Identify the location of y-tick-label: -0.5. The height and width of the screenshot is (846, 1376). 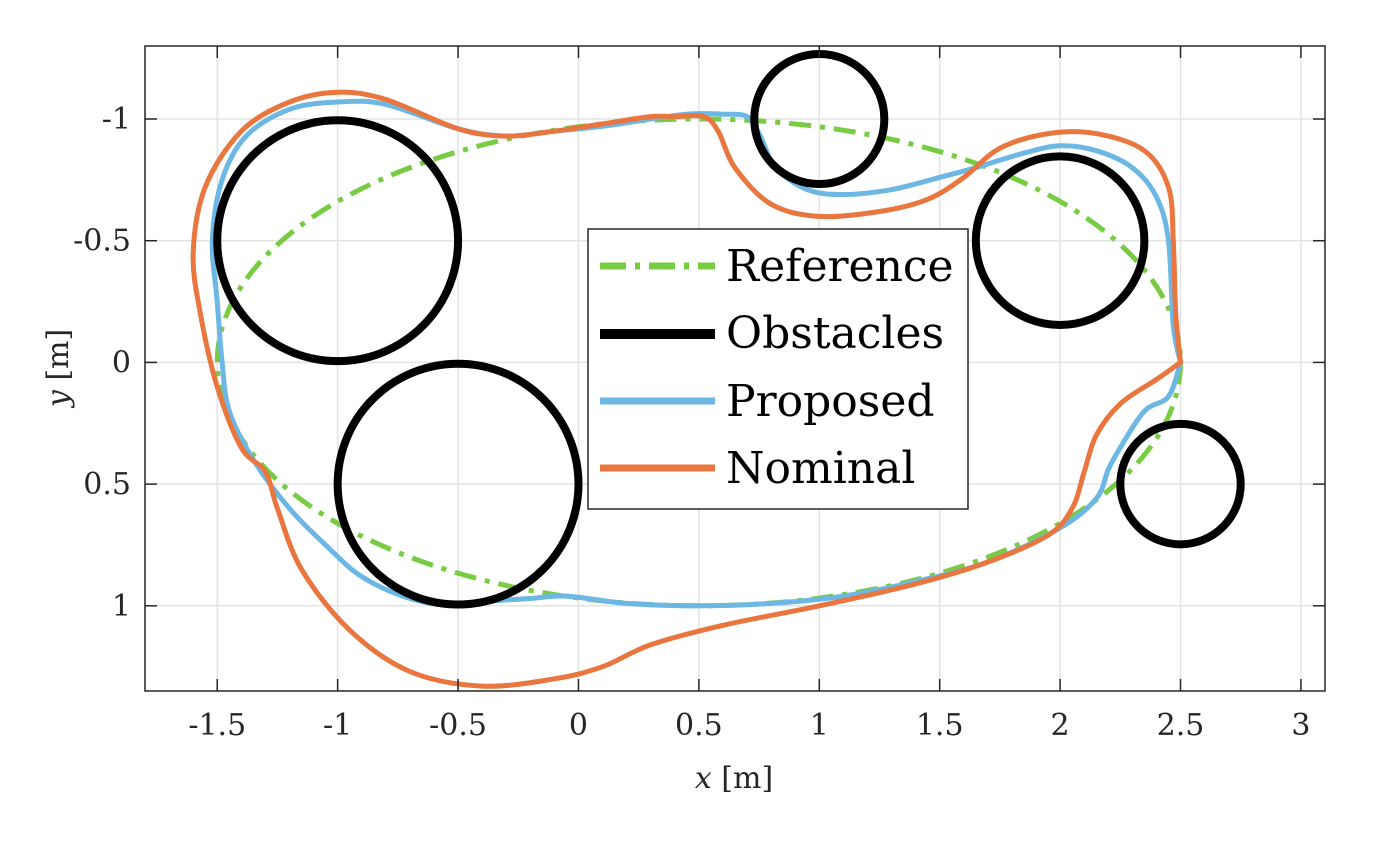
(102, 241).